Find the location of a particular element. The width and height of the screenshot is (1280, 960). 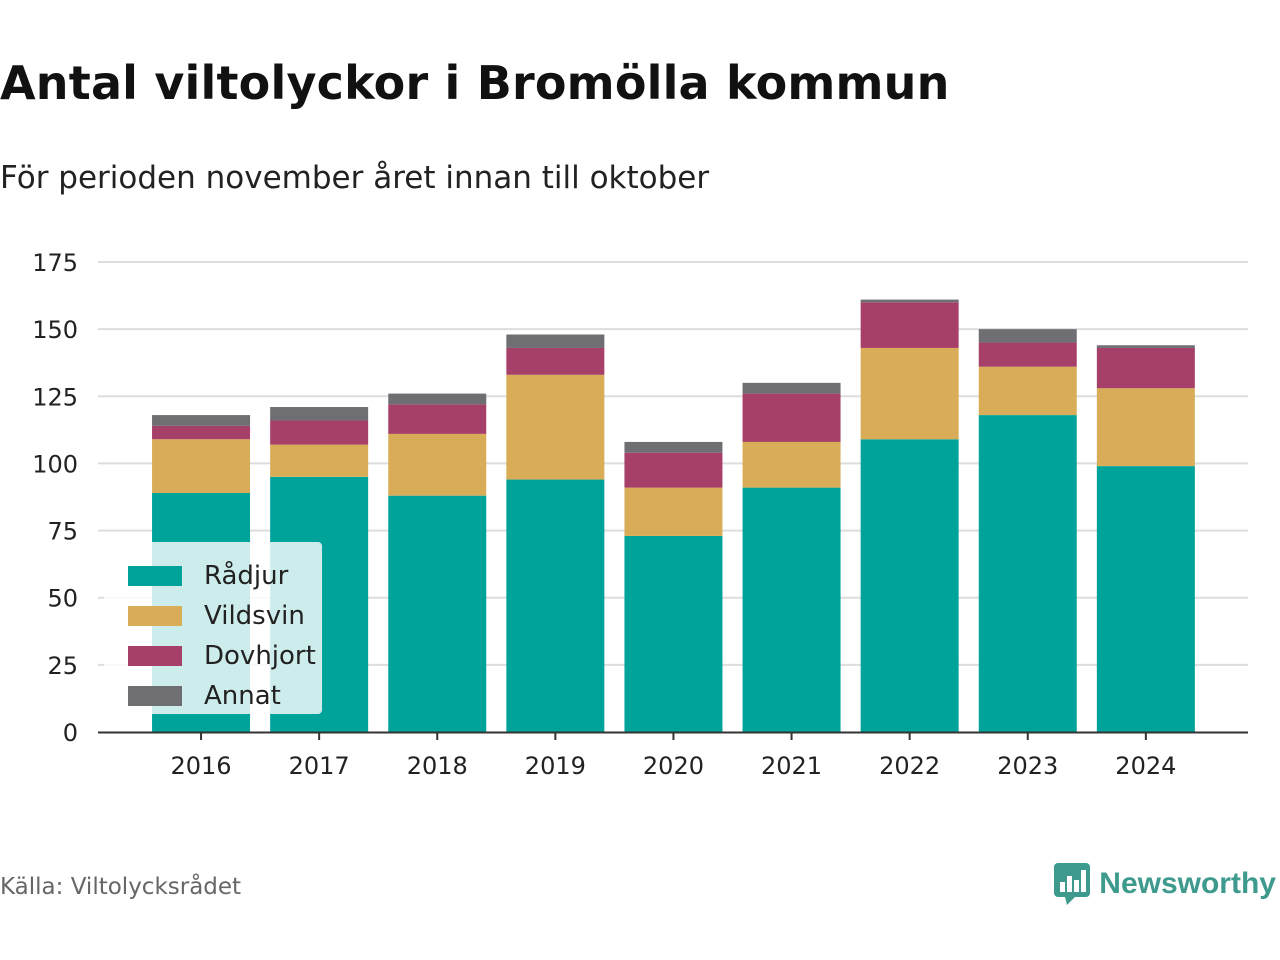

bar-segment-rdjur-2019 is located at coordinates (555, 605).